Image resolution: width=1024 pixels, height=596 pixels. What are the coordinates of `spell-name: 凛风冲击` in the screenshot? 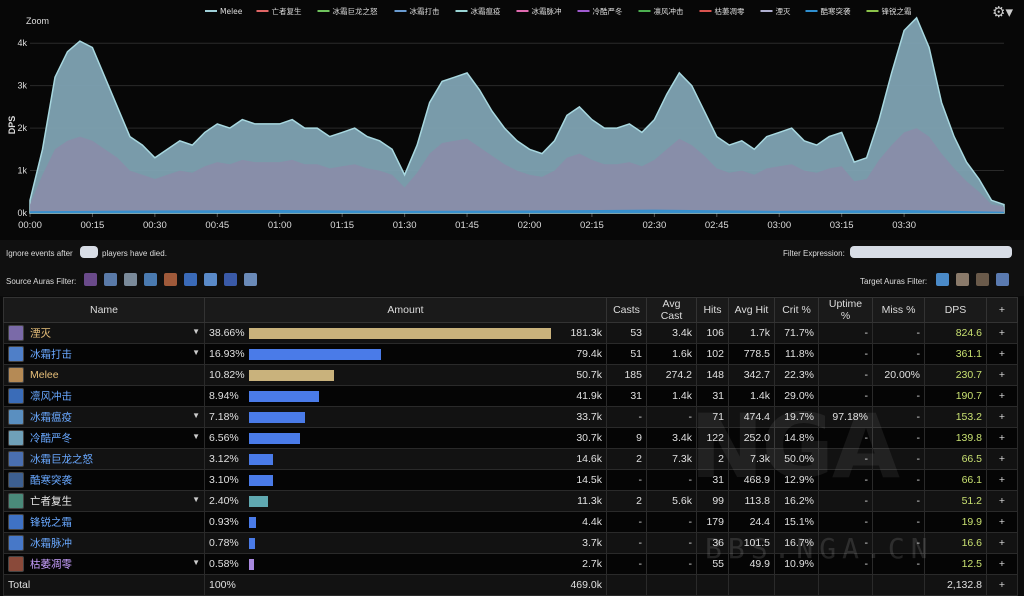 It's located at (51, 396).